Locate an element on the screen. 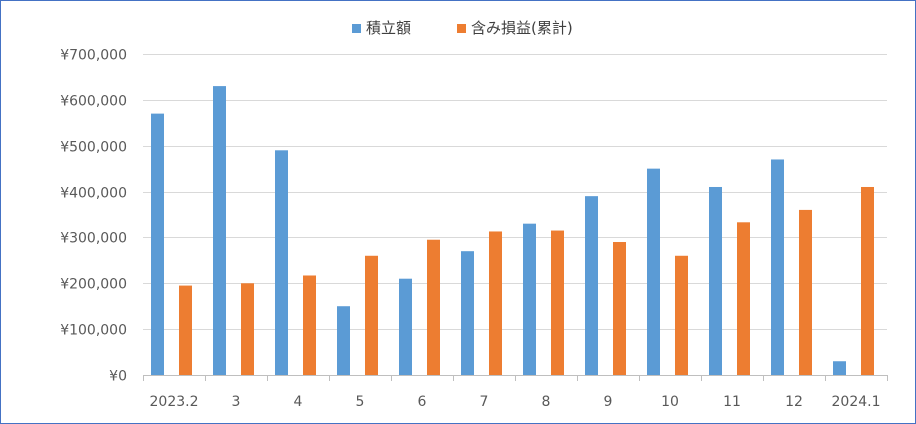 Image resolution: width=916 pixels, height=424 pixels. y-tick-label: ¥400,000 is located at coordinates (93, 194).